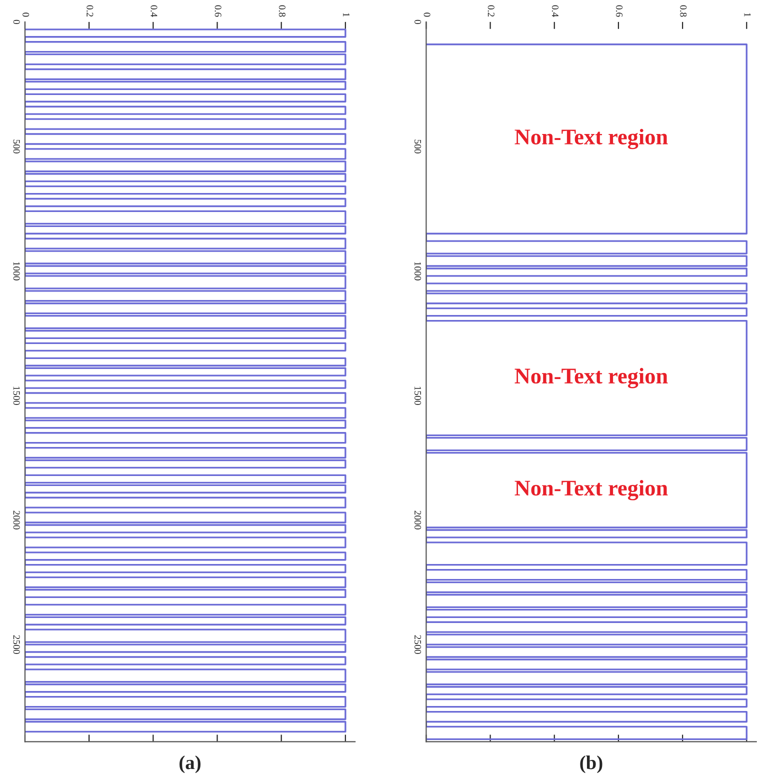 The height and width of the screenshot is (784, 757). Describe the element at coordinates (591, 765) in the screenshot. I see `x-axis-title: (b)` at that location.